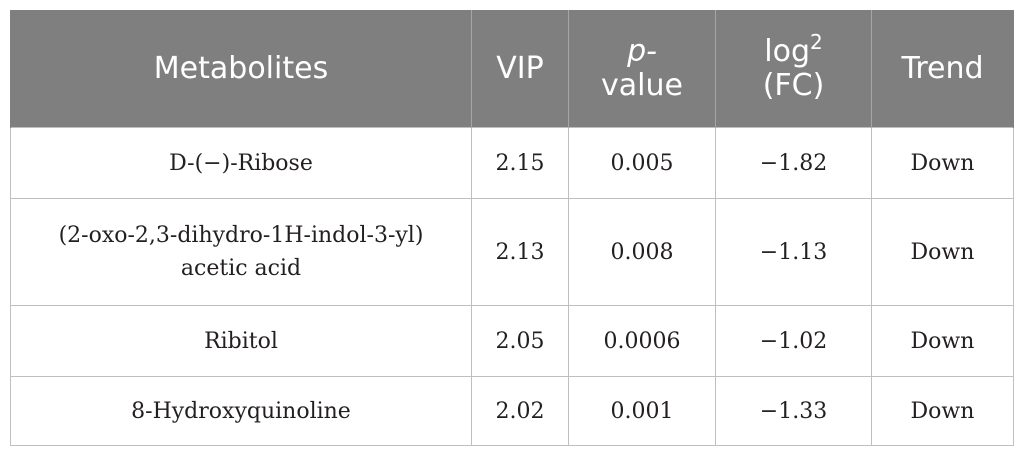 The image size is (1025, 453). I want to click on header-trend: Trend, so click(942, 69).